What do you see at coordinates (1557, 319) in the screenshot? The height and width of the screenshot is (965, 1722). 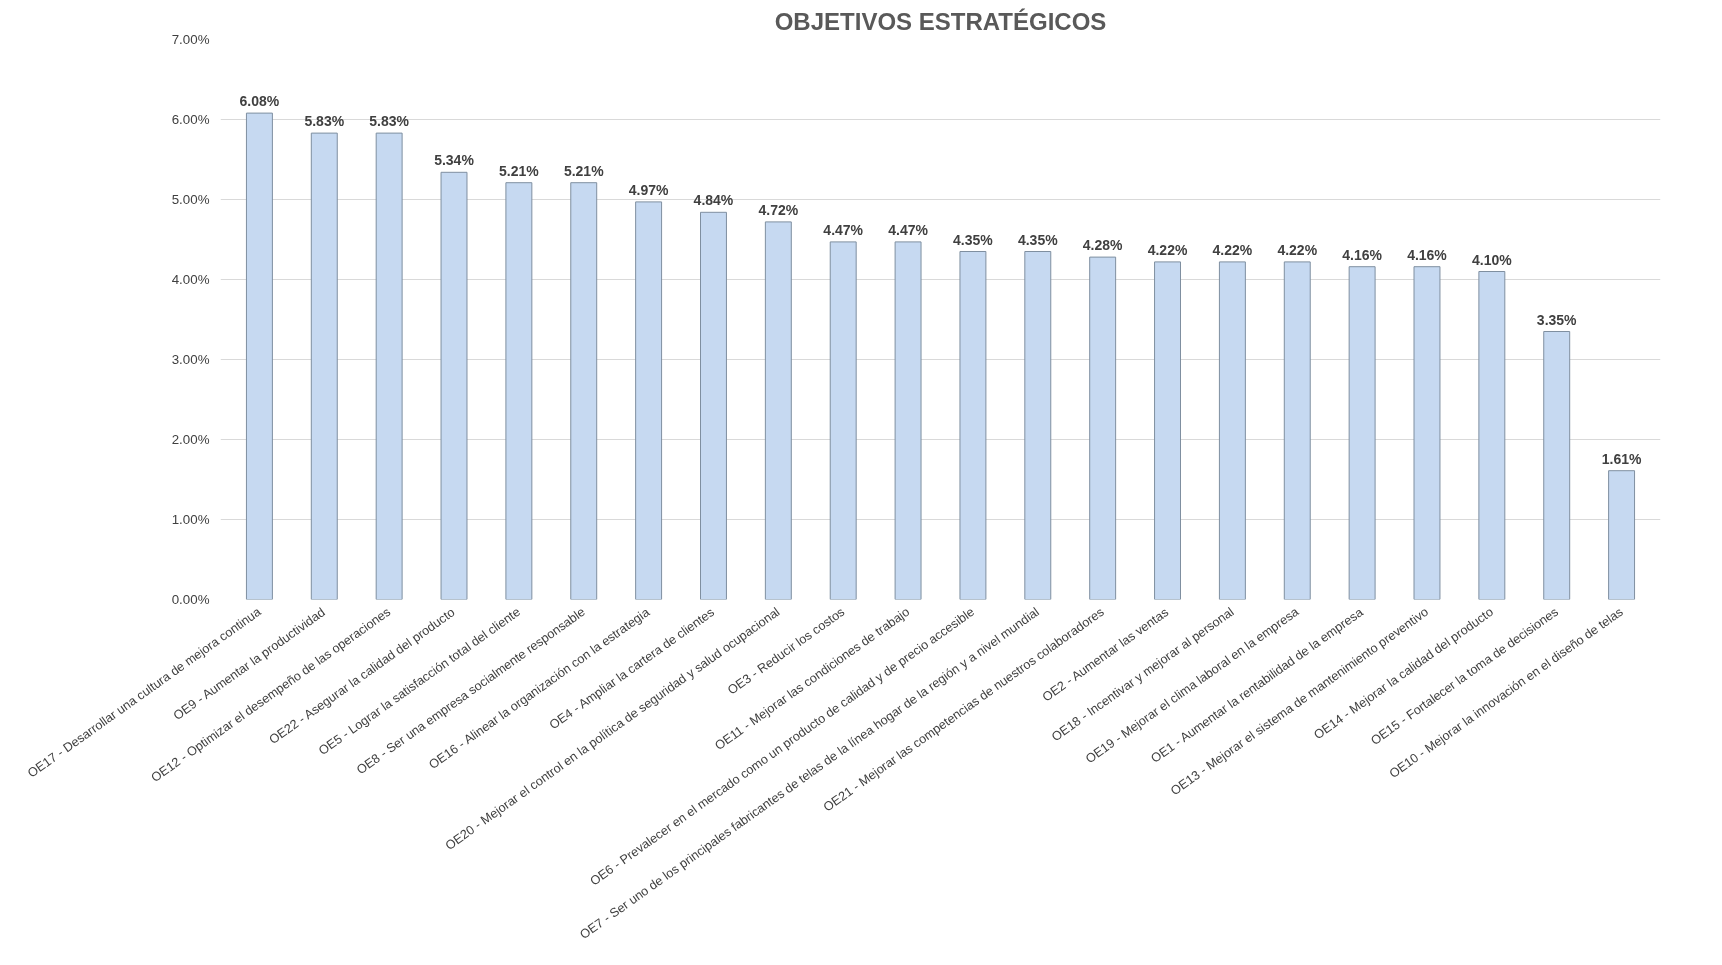 I see `data-label: 3.35%` at bounding box center [1557, 319].